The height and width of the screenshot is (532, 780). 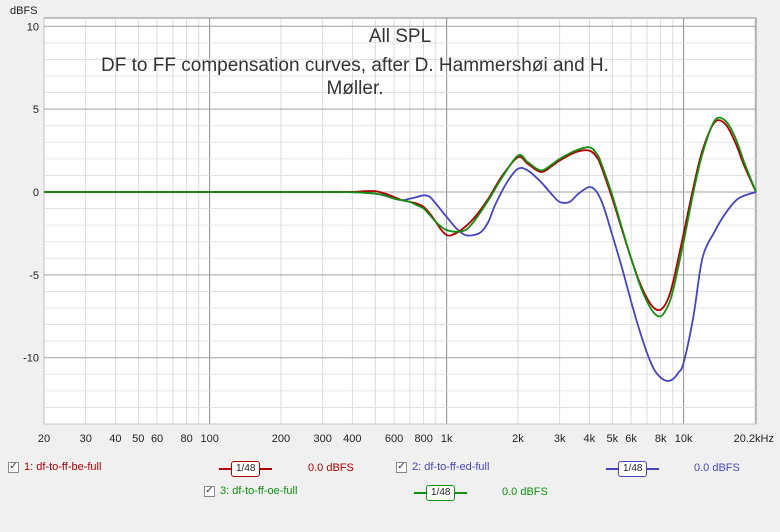 I want to click on y-tick-label: 0, so click(x=36, y=193).